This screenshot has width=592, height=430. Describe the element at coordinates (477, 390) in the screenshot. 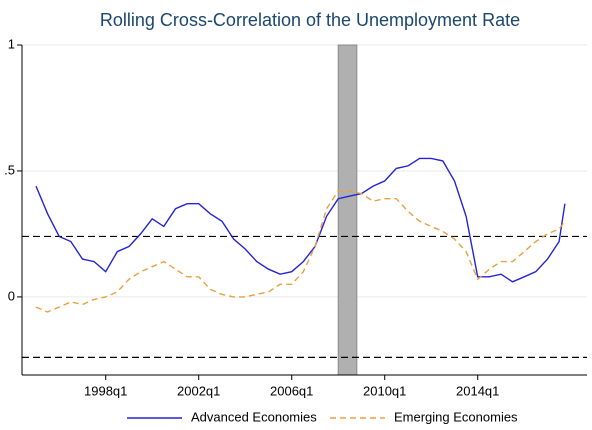

I see `x-tick-label: 2014q1` at that location.